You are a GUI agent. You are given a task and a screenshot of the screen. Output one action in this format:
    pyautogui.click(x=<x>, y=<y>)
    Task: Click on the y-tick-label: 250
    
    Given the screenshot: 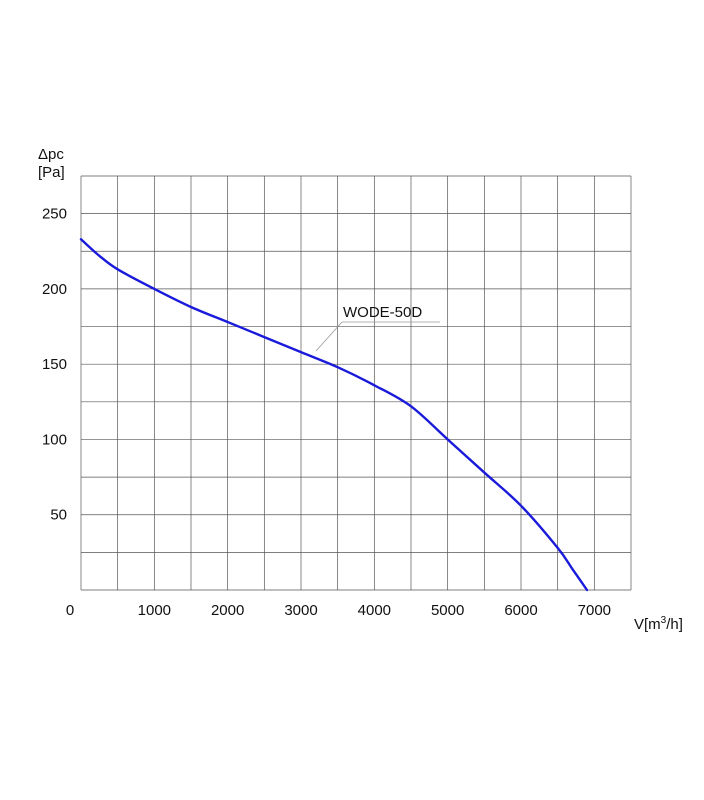 What is the action you would take?
    pyautogui.click(x=54, y=214)
    